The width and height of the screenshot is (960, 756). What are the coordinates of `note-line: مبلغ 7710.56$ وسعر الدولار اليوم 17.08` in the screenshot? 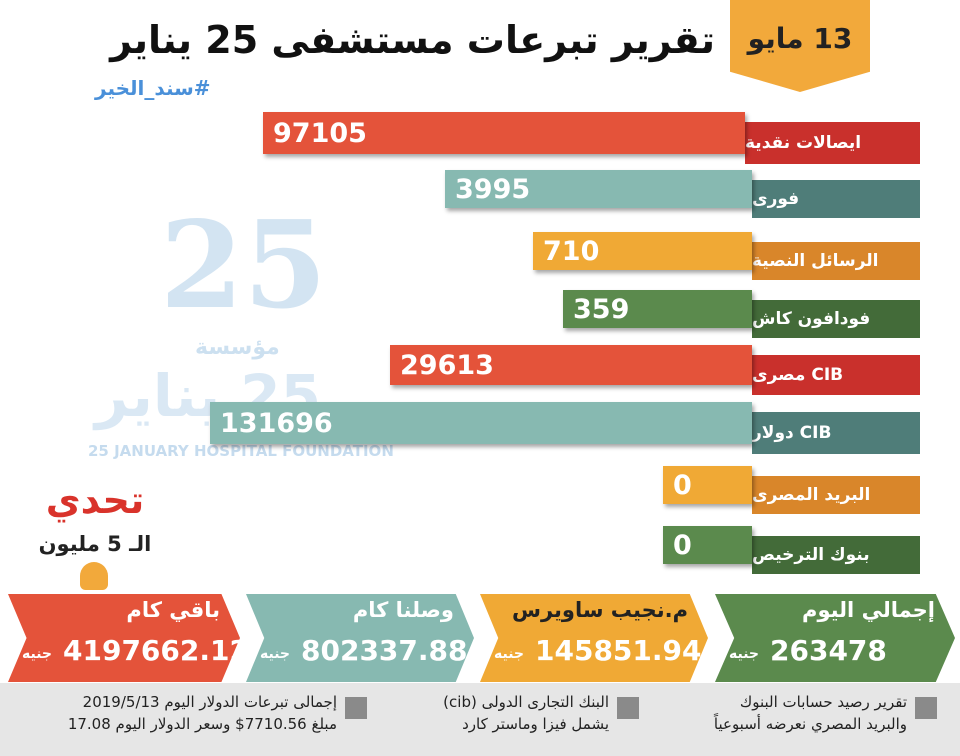 It's located at (202, 724).